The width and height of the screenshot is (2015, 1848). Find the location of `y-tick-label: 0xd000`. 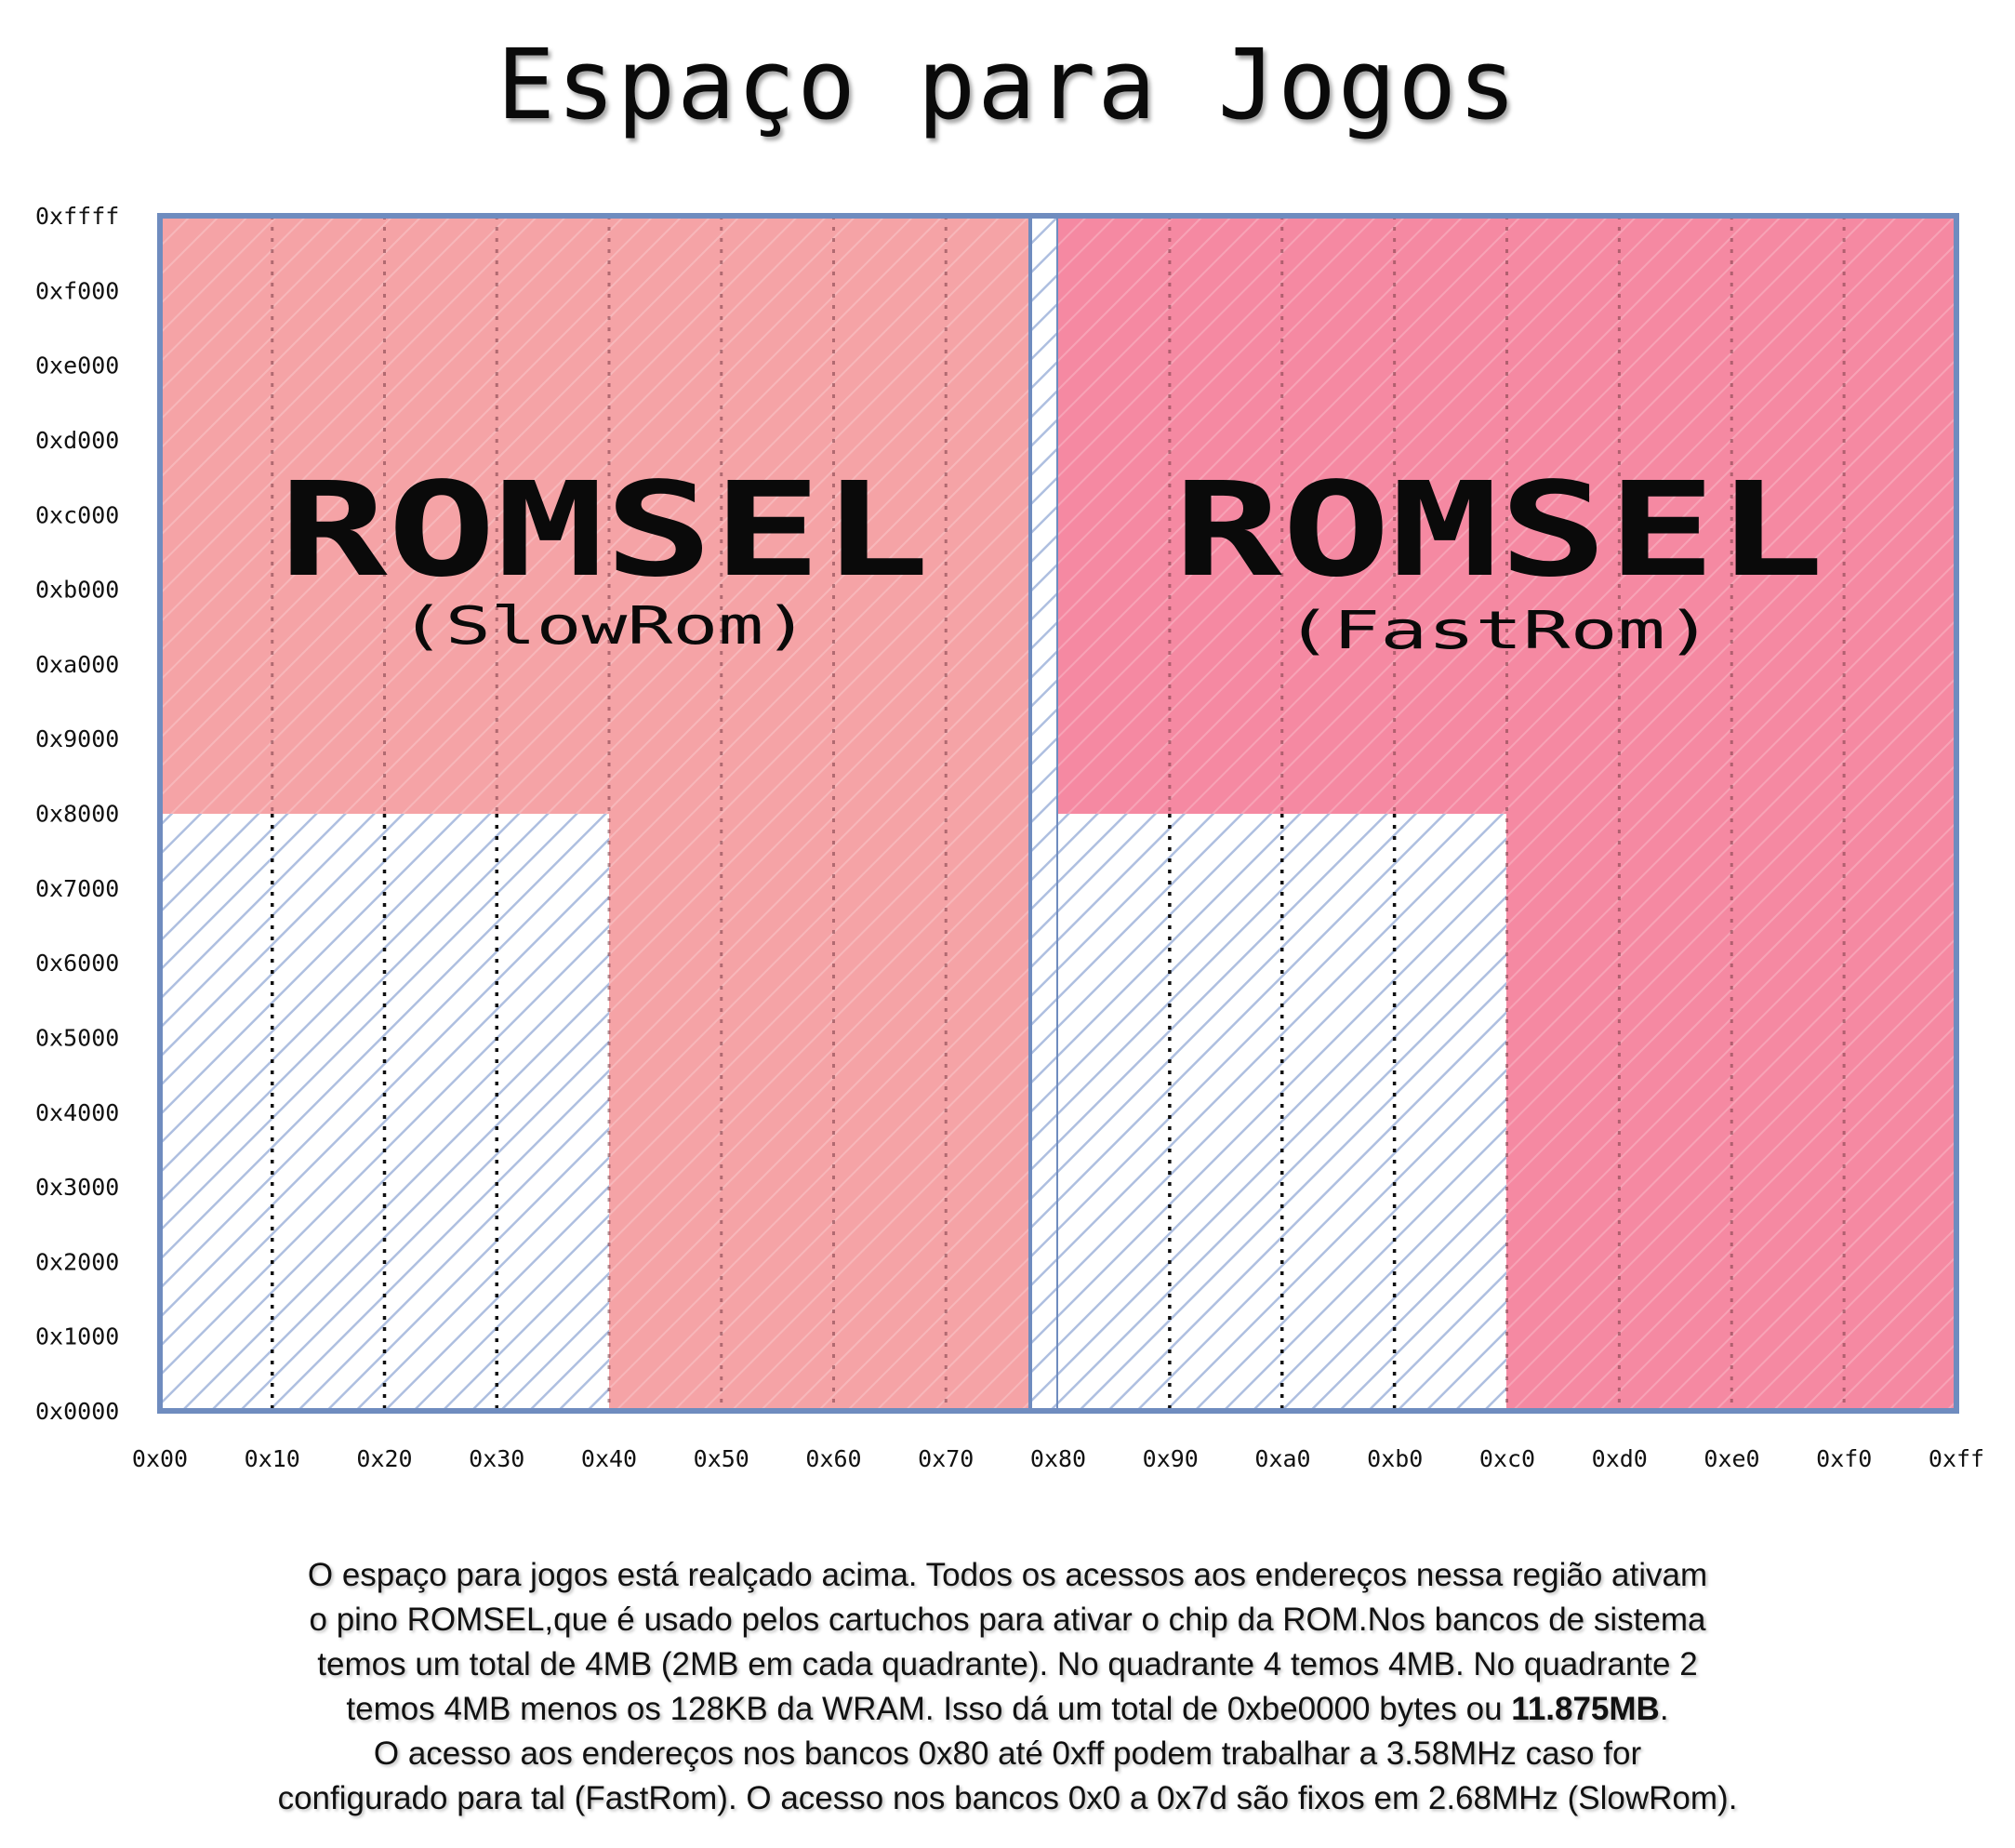

y-tick-label: 0xd000 is located at coordinates (77, 441).